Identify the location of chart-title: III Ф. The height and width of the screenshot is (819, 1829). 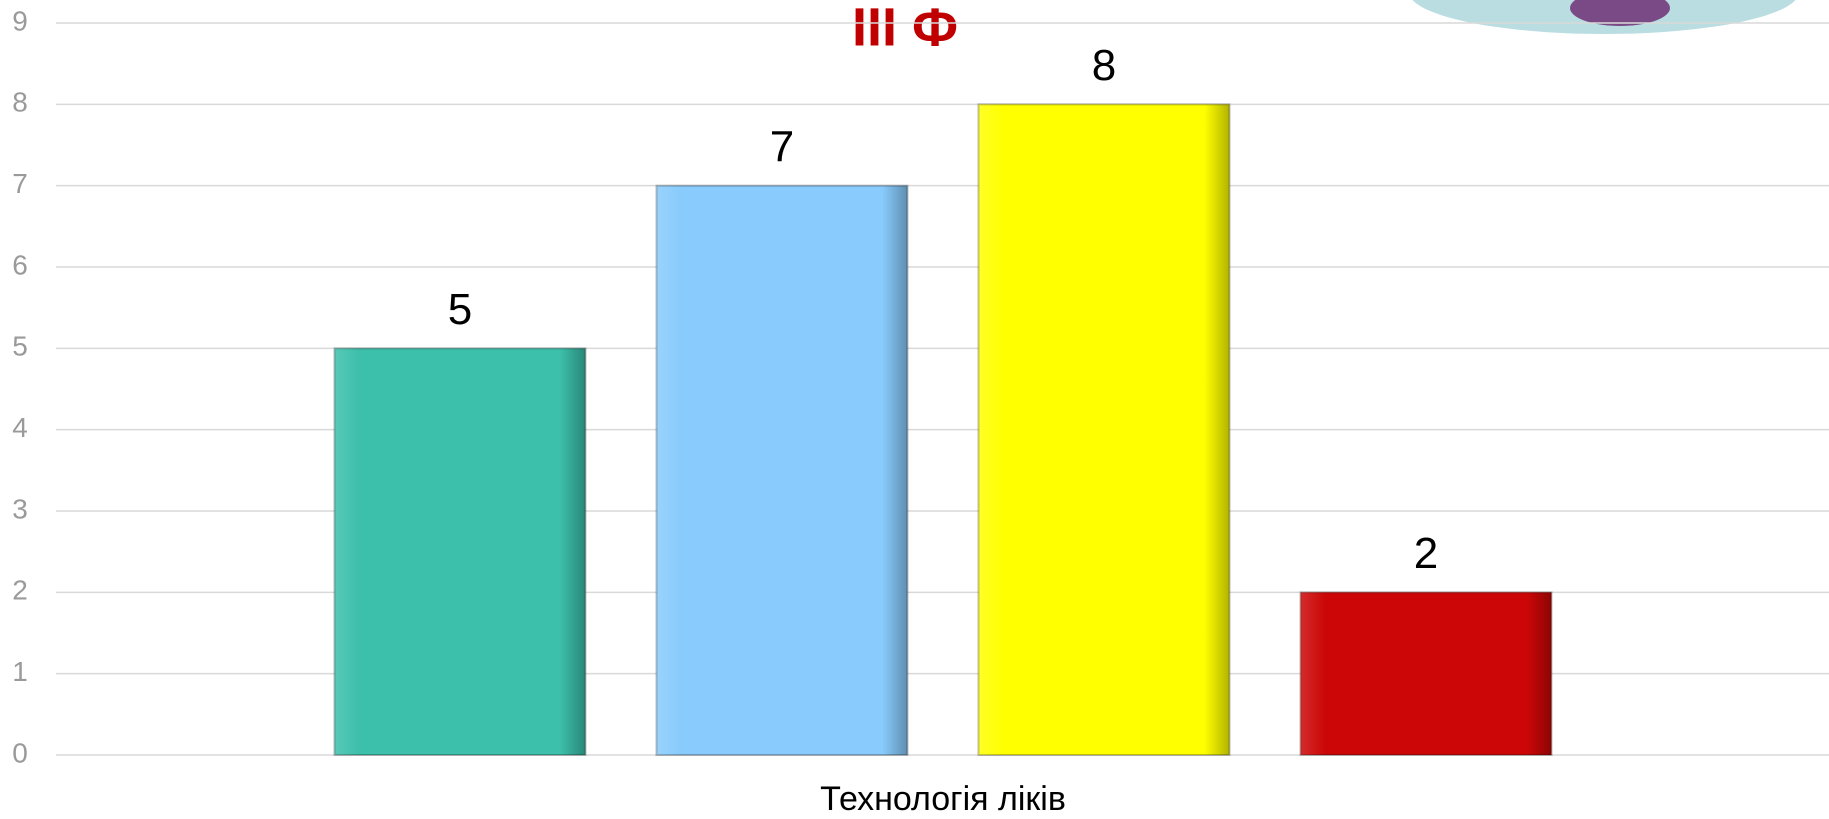
(905, 28).